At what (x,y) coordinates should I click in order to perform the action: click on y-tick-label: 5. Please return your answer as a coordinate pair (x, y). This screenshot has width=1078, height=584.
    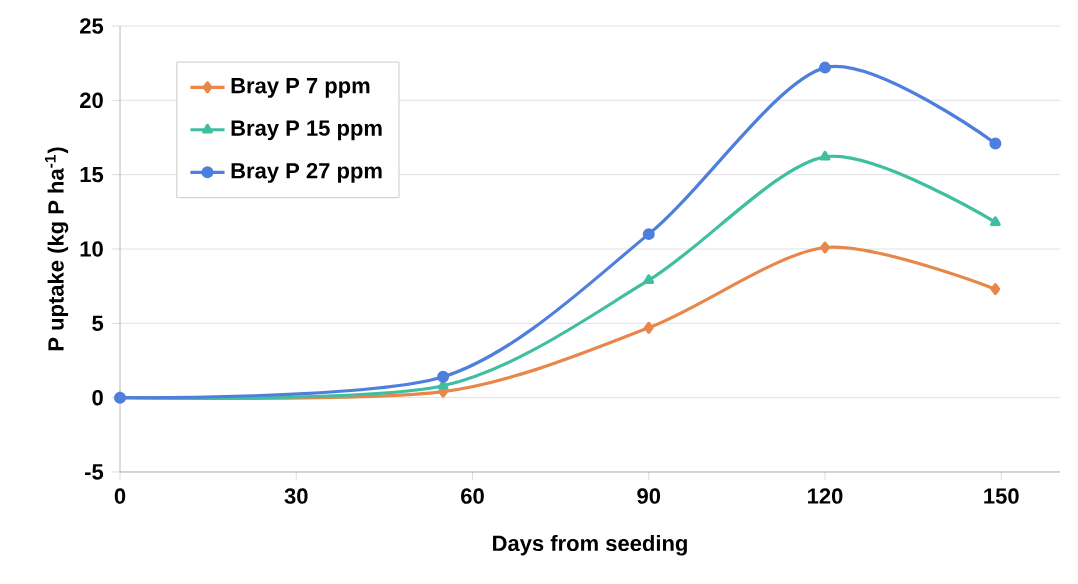
    Looking at the image, I should click on (98, 323).